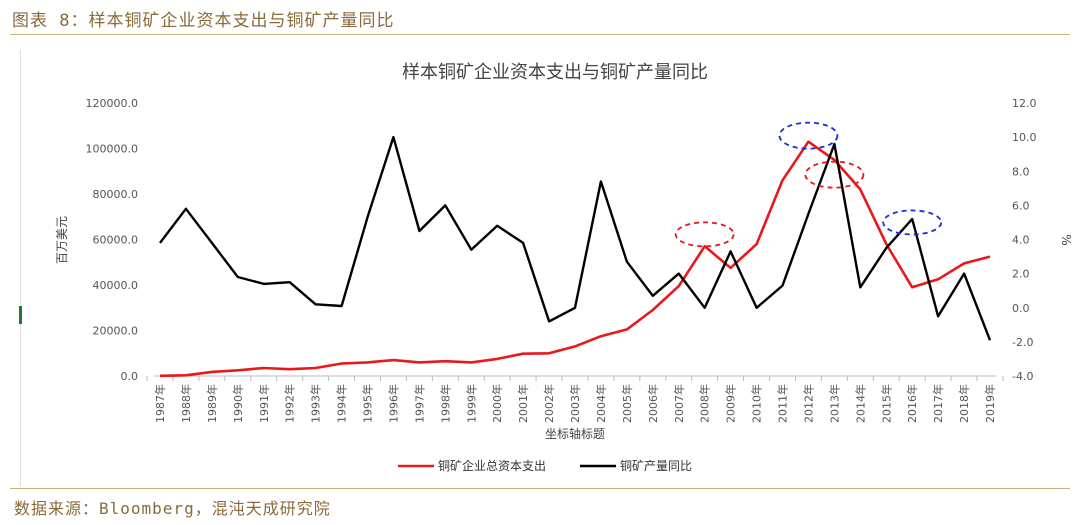 The width and height of the screenshot is (1080, 525). Describe the element at coordinates (112, 103) in the screenshot. I see `left-tick-label: 120000.0` at that location.